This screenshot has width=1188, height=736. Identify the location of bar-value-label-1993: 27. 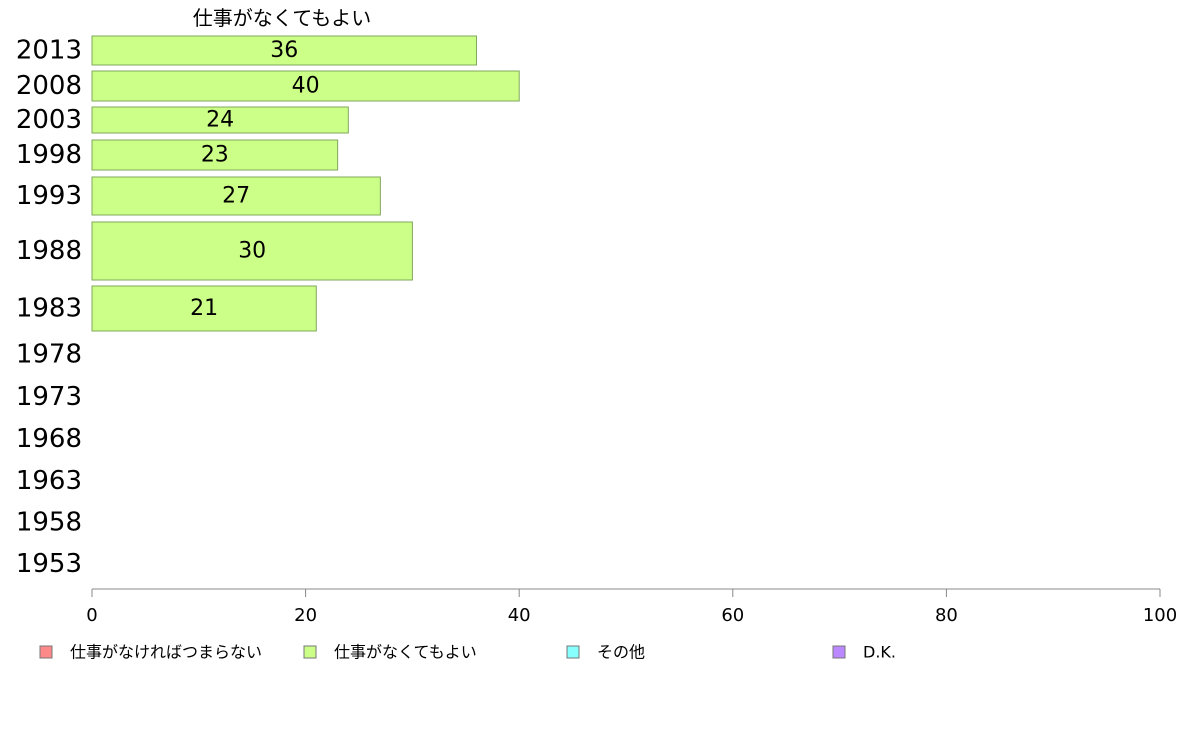
(236, 196).